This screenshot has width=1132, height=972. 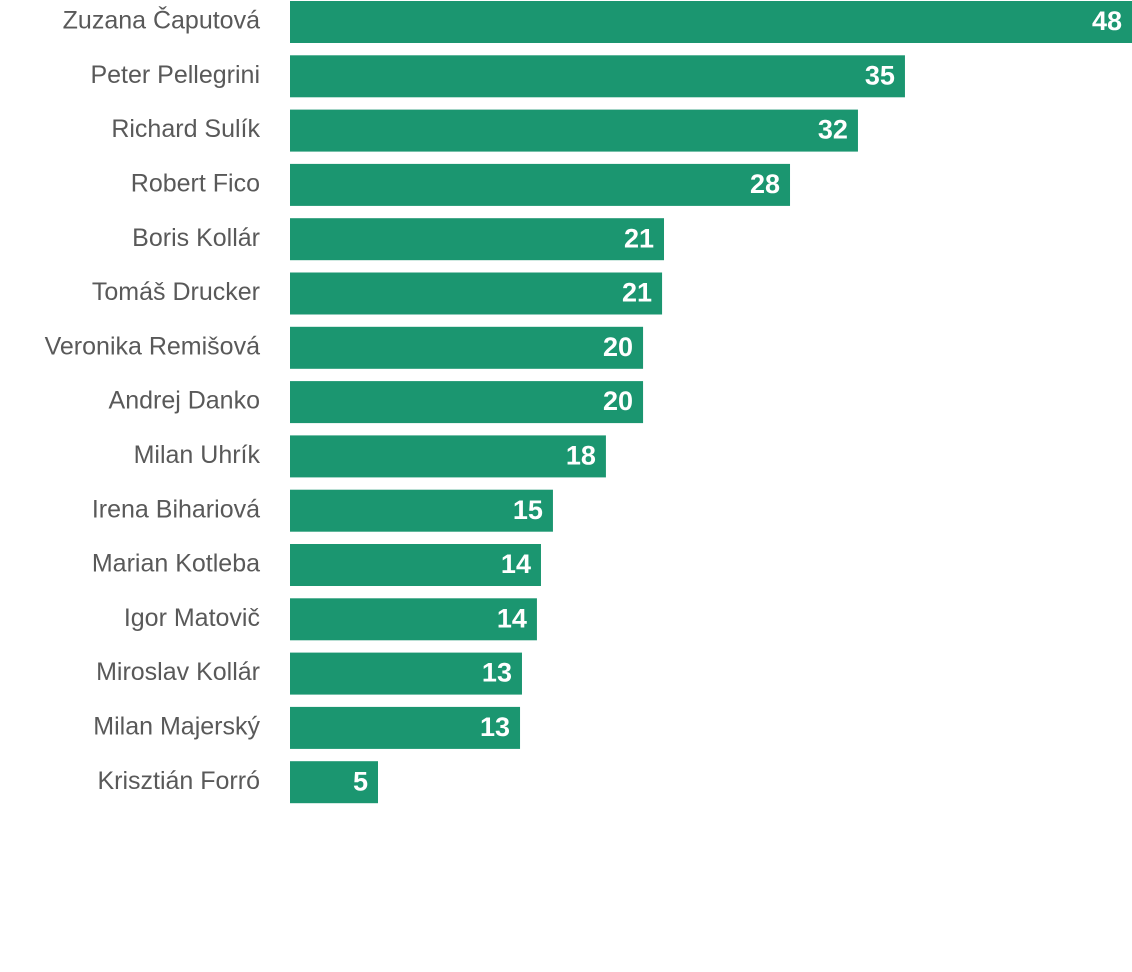 I want to click on value-label: 48, so click(x=1107, y=21).